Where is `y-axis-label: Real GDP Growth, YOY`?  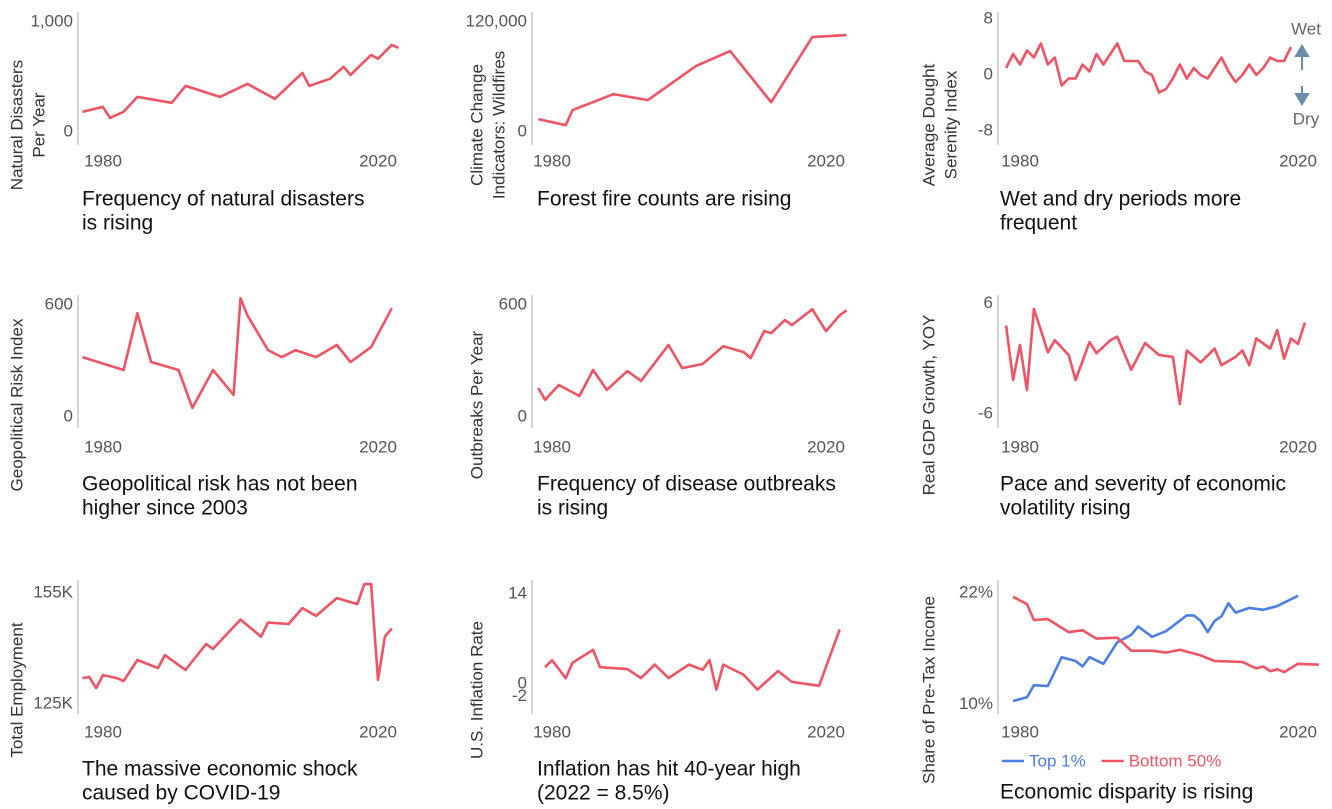
y-axis-label: Real GDP Growth, YOY is located at coordinates (928, 405).